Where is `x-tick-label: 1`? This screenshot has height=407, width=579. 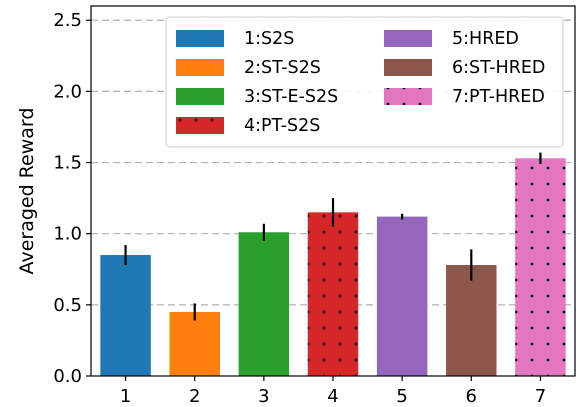
x-tick-label: 1 is located at coordinates (125, 396).